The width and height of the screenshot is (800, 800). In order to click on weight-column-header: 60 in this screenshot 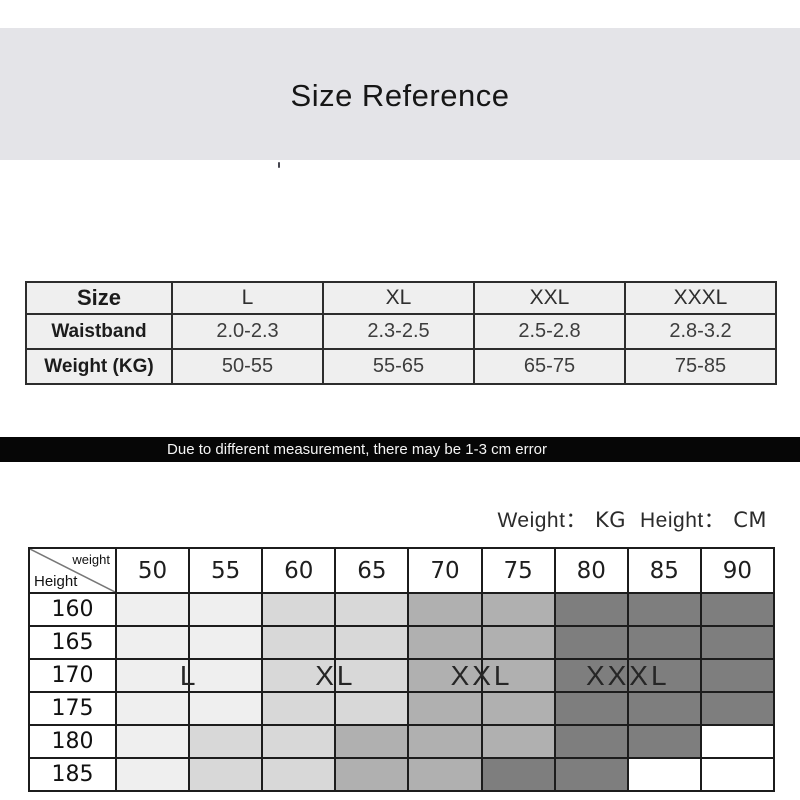, I will do `click(299, 570)`.